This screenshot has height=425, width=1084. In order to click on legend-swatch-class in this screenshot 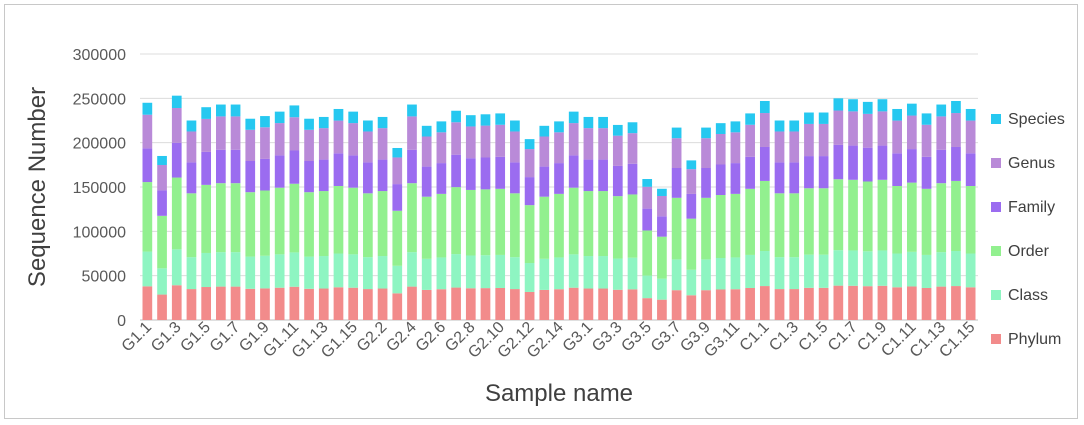, I will do `click(996, 295)`.